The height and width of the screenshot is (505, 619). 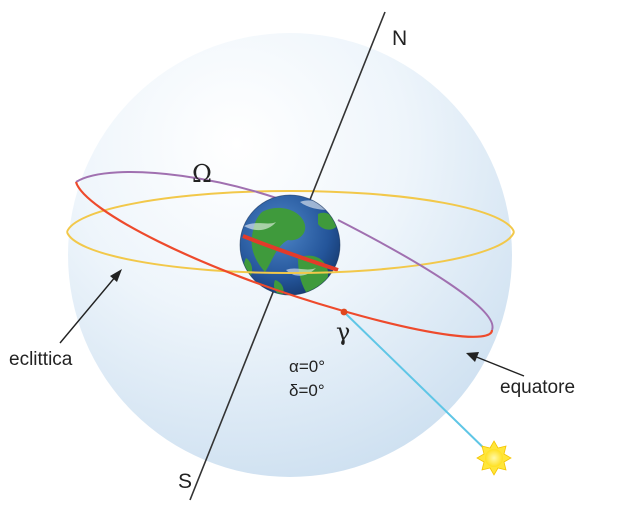 I want to click on equator-circle-back-right, so click(x=415, y=275).